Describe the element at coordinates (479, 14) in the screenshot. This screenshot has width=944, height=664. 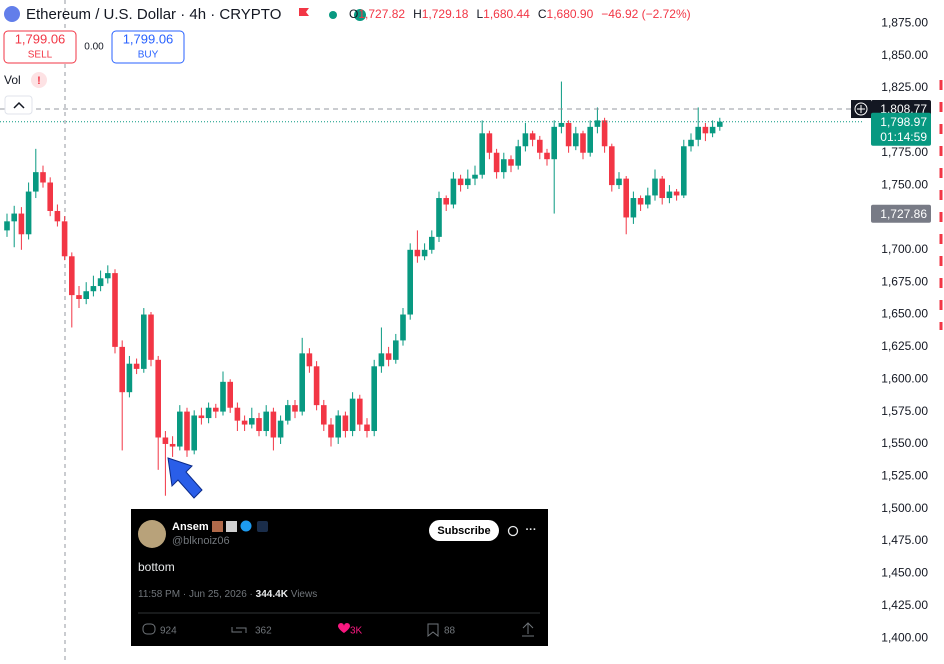
I see `ohlc-label: L` at that location.